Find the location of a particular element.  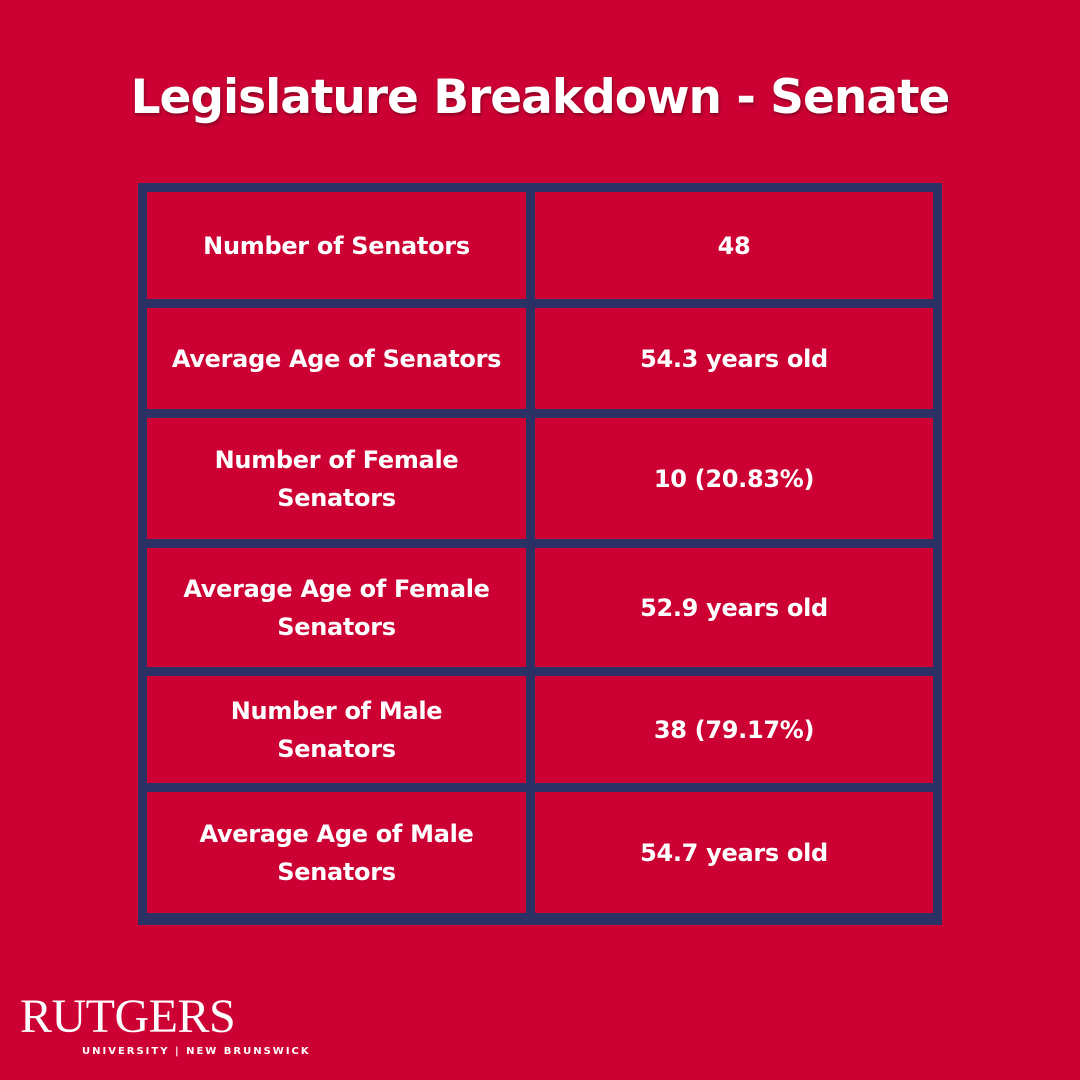

logo-subtitle: UNIVERSITY | NEW BRUNSWICK is located at coordinates (196, 1051).